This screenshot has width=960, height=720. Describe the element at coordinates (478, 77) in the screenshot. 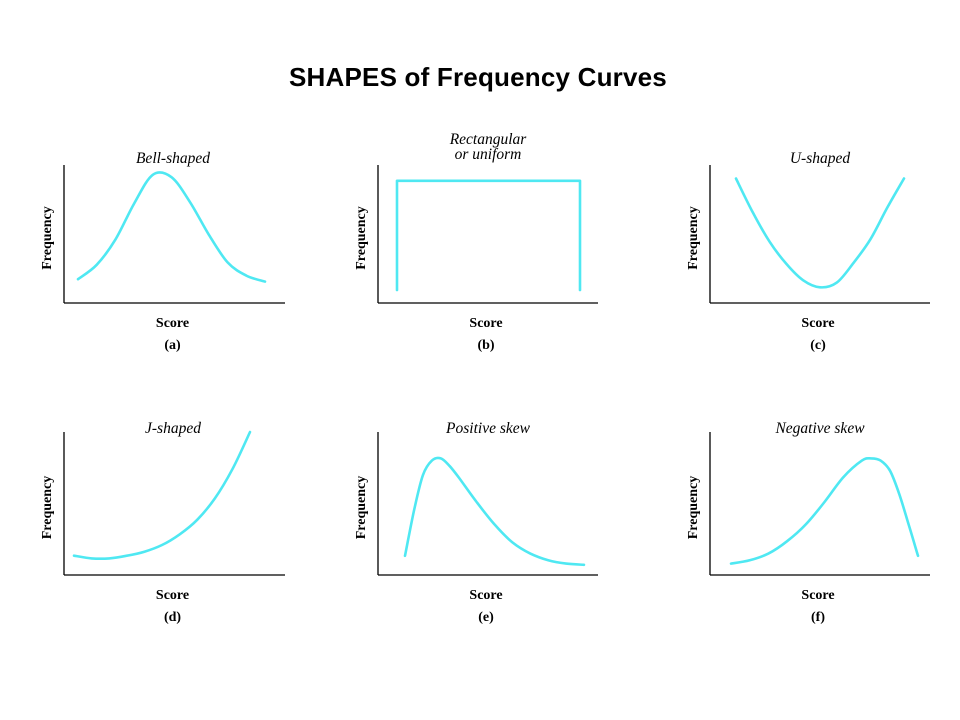

I see `chart-title: SHAPES of Frequency Curves` at that location.